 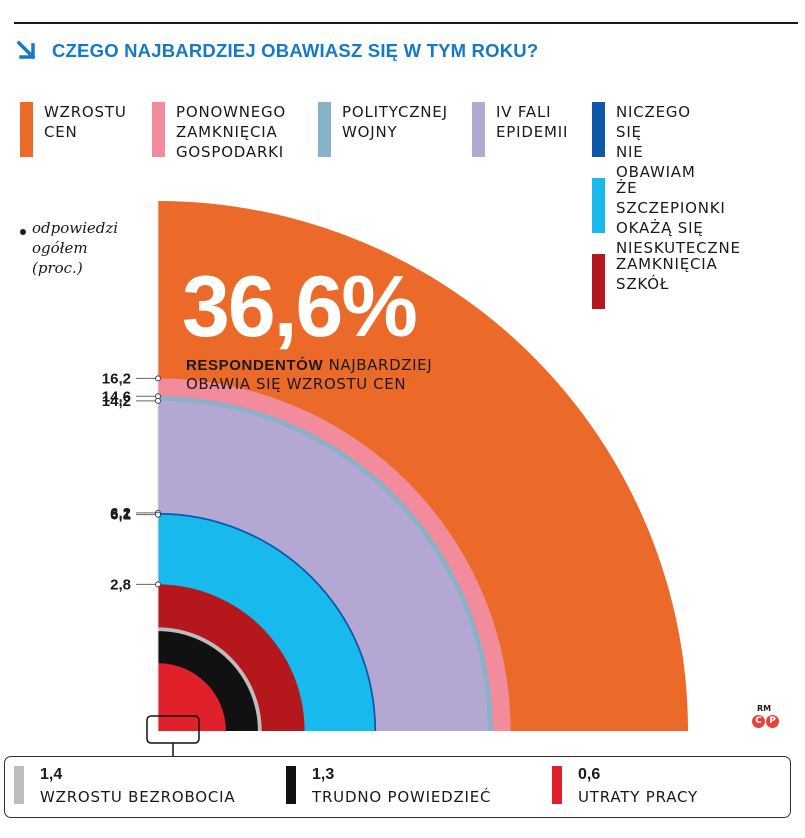 I want to click on footer-label: UTRATY PRACY, so click(x=638, y=797).